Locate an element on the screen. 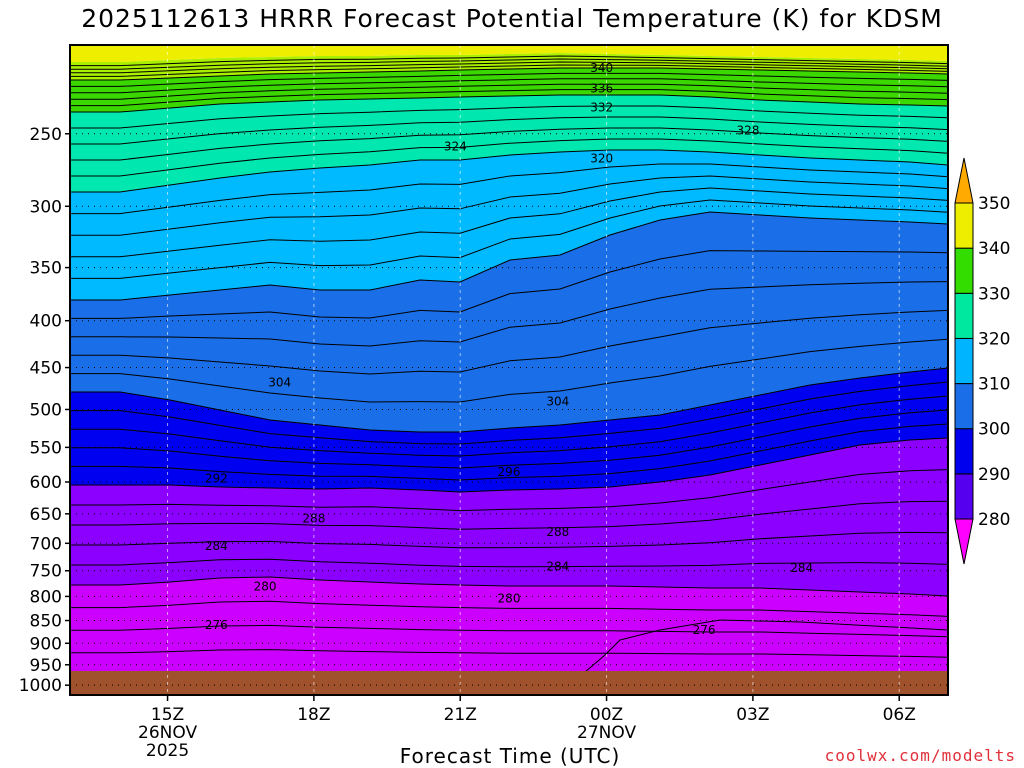 This screenshot has width=1024, height=768. fill-band->350 is located at coordinates (509, 53).